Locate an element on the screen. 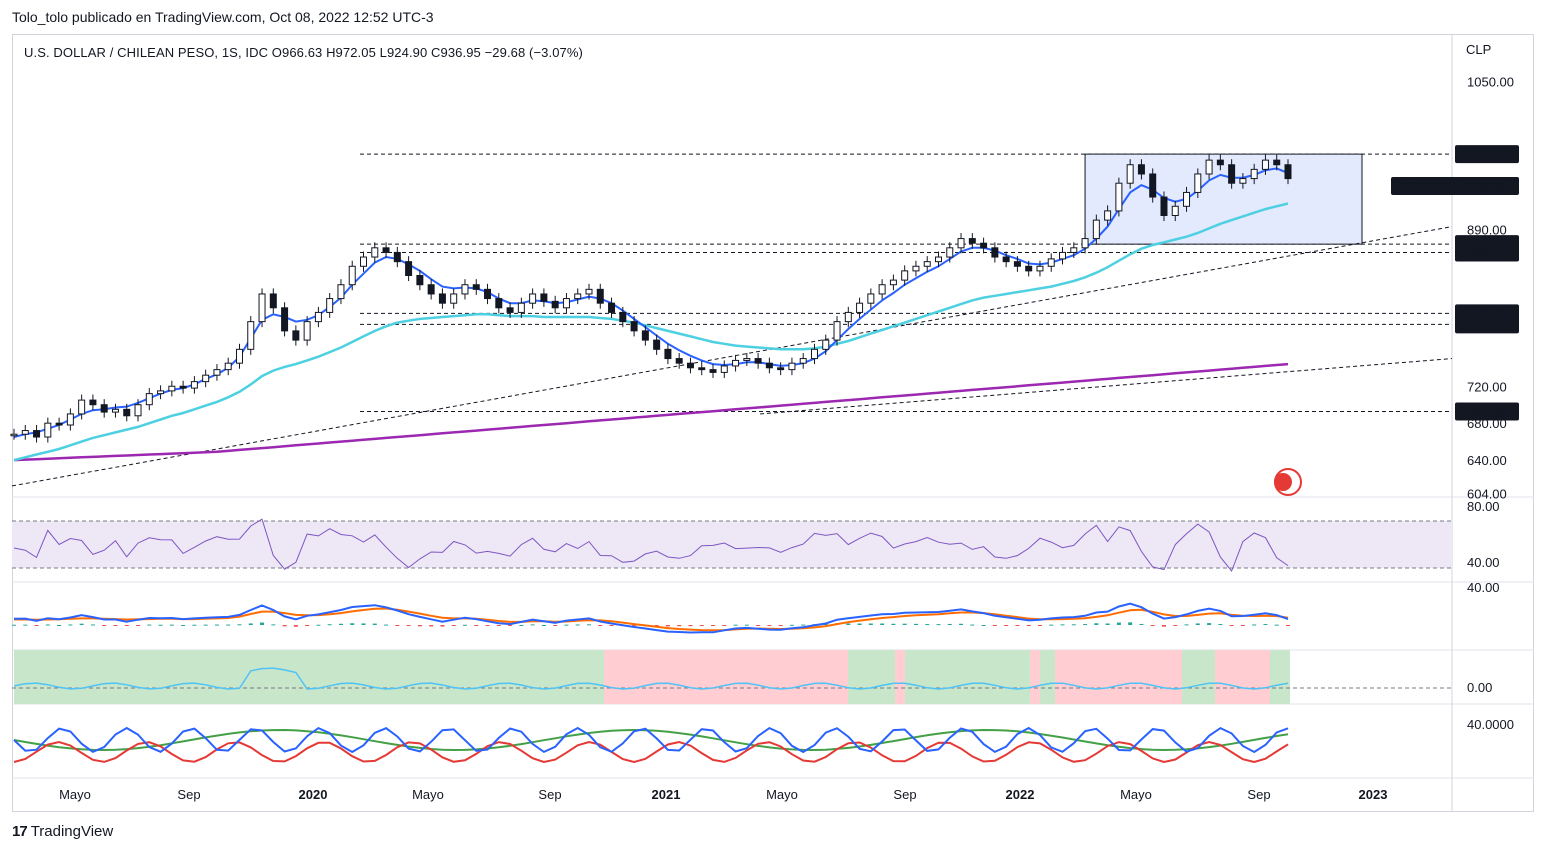  trendline-lower is located at coordinates (1106, 386).